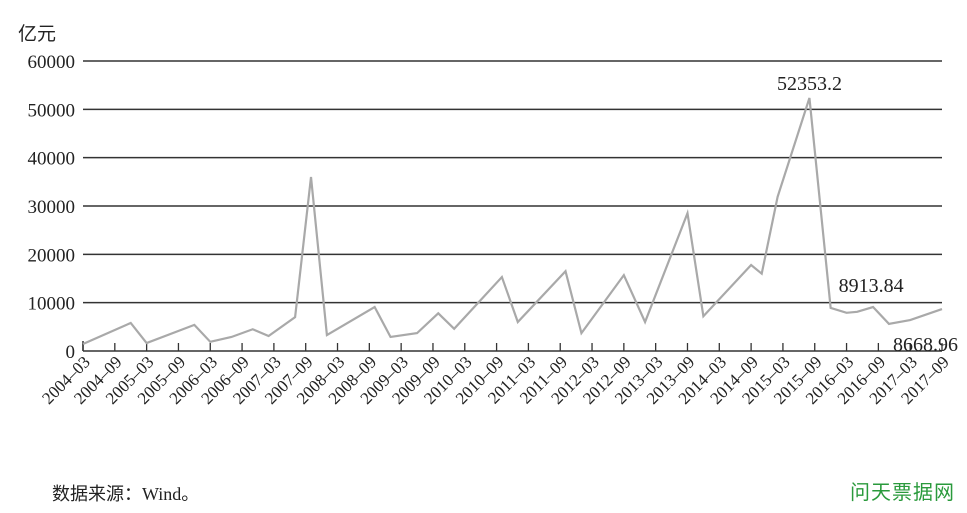 Image resolution: width=967 pixels, height=513 pixels. Describe the element at coordinates (809, 84) in the screenshot. I see `data-label: 52353.2` at that location.